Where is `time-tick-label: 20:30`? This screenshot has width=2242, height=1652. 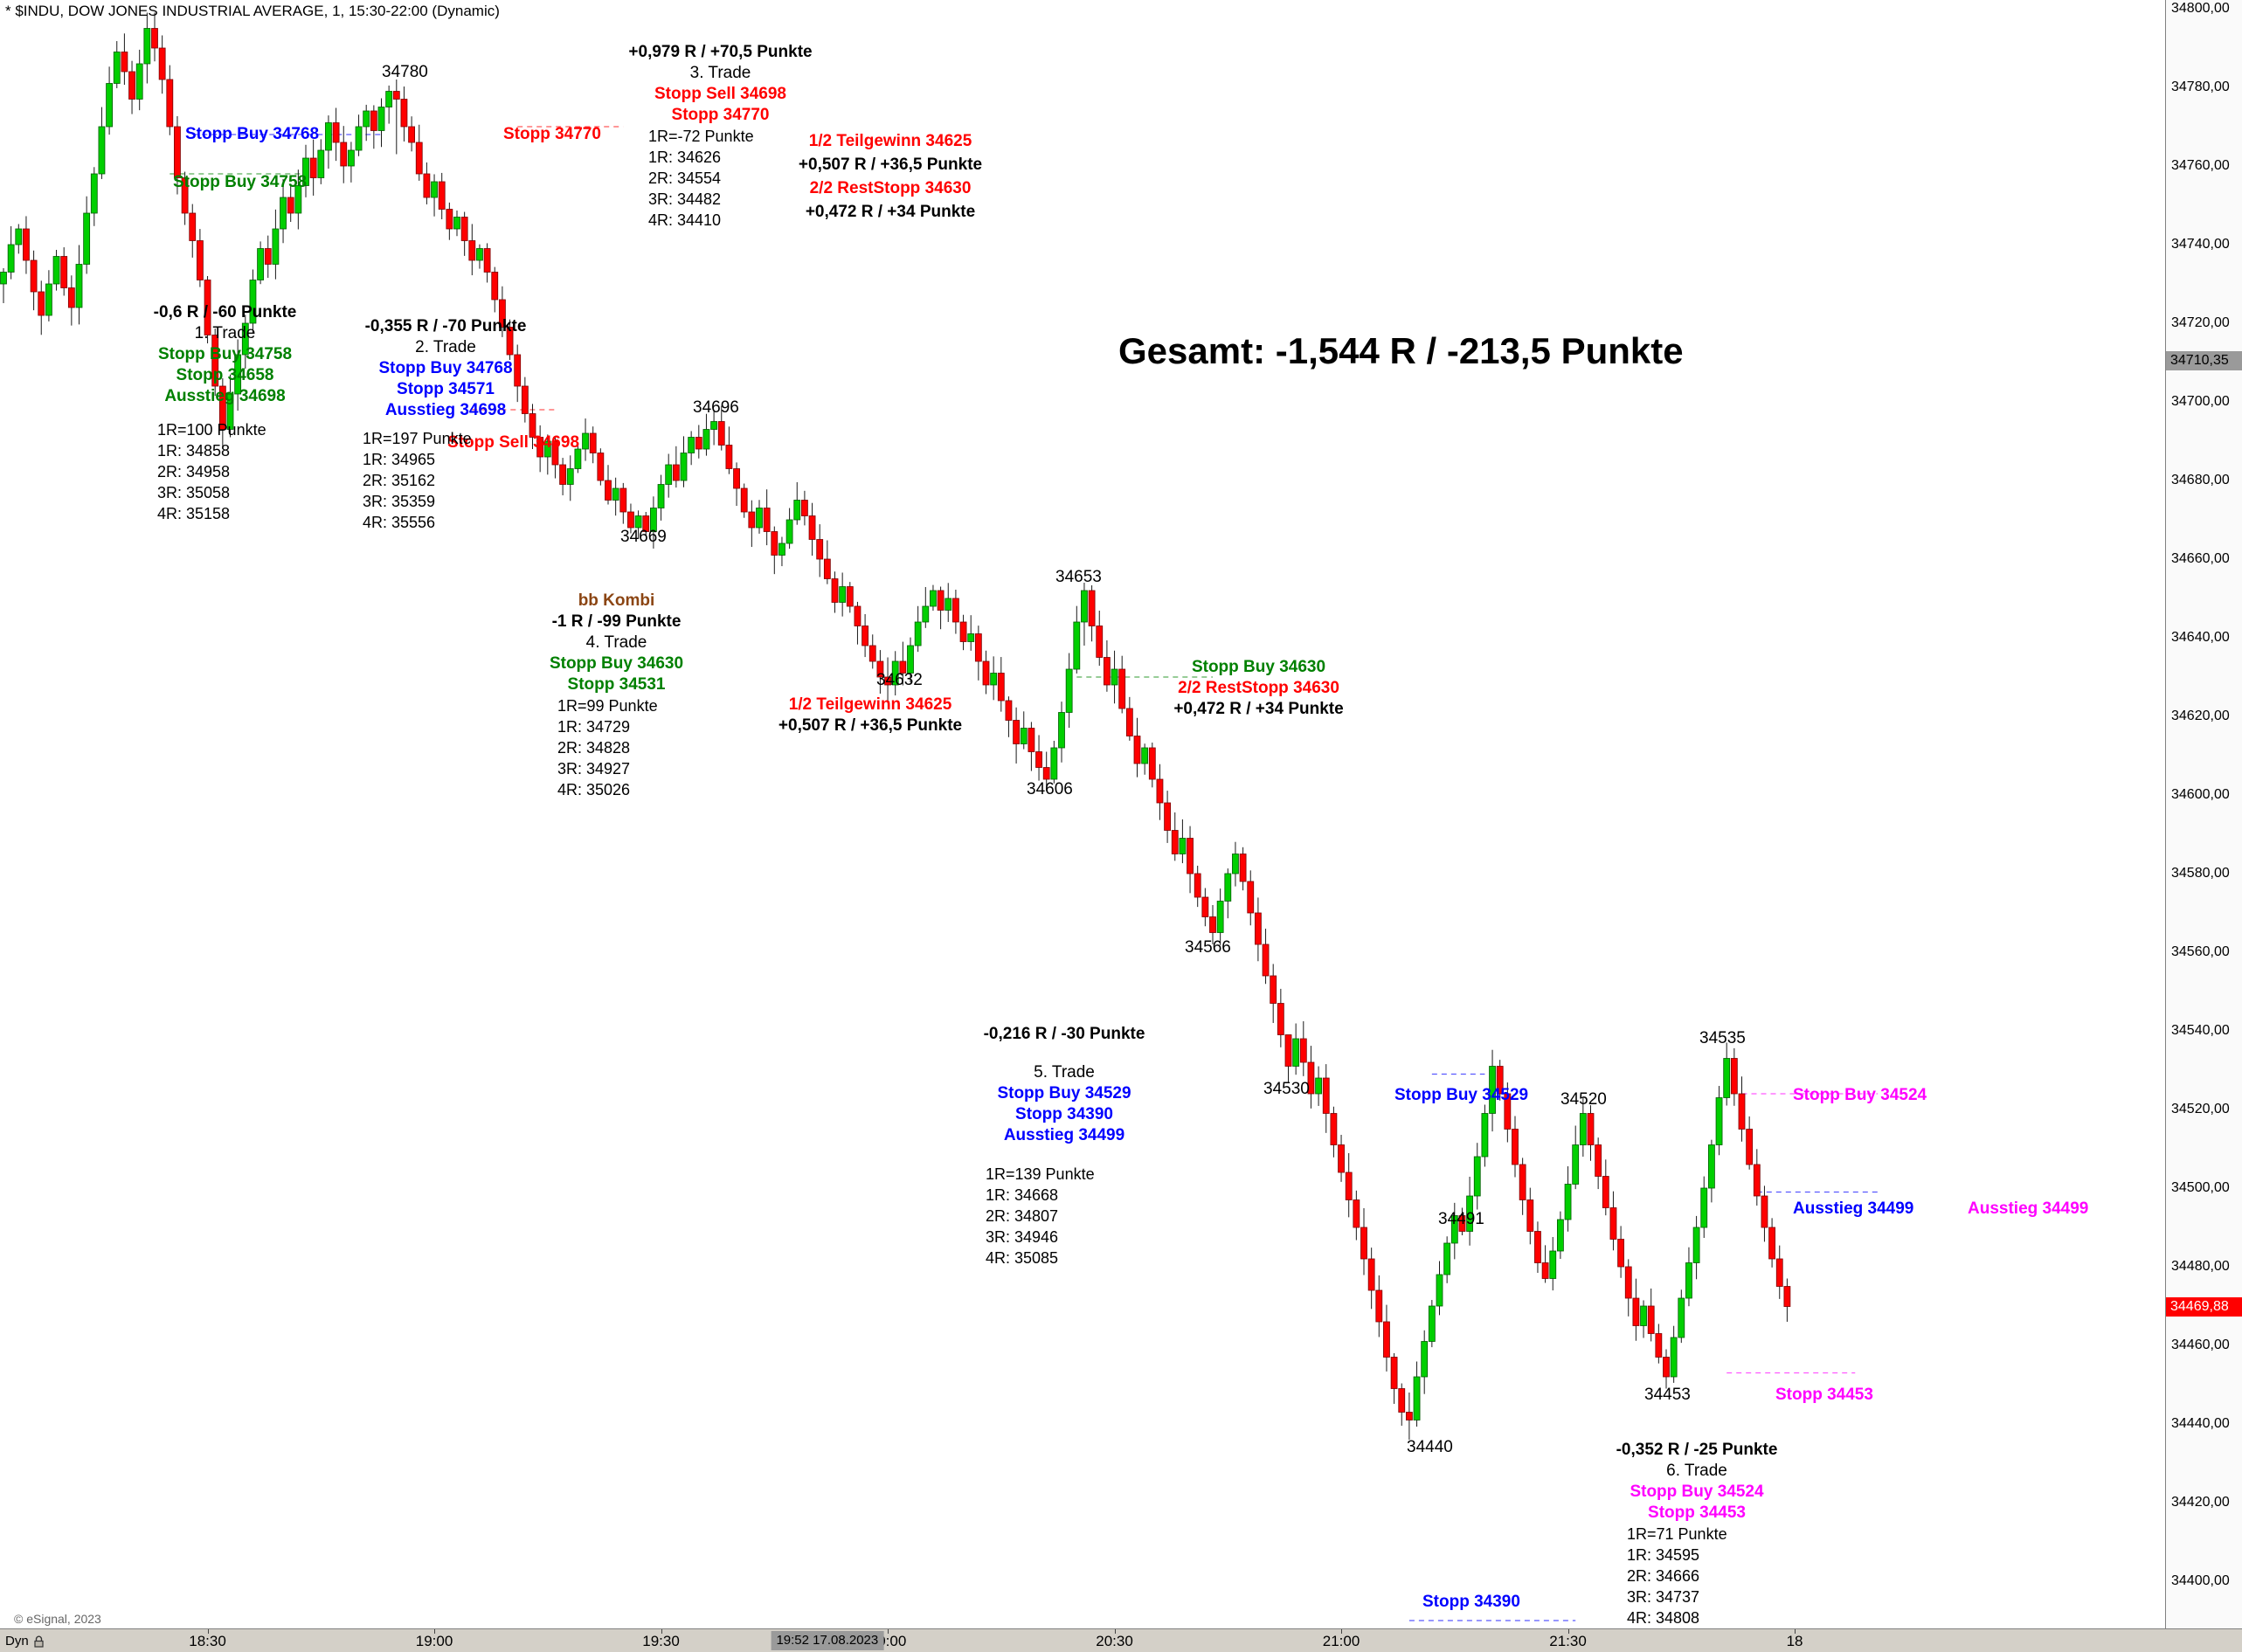 time-tick-label: 20:30 is located at coordinates (1114, 1641).